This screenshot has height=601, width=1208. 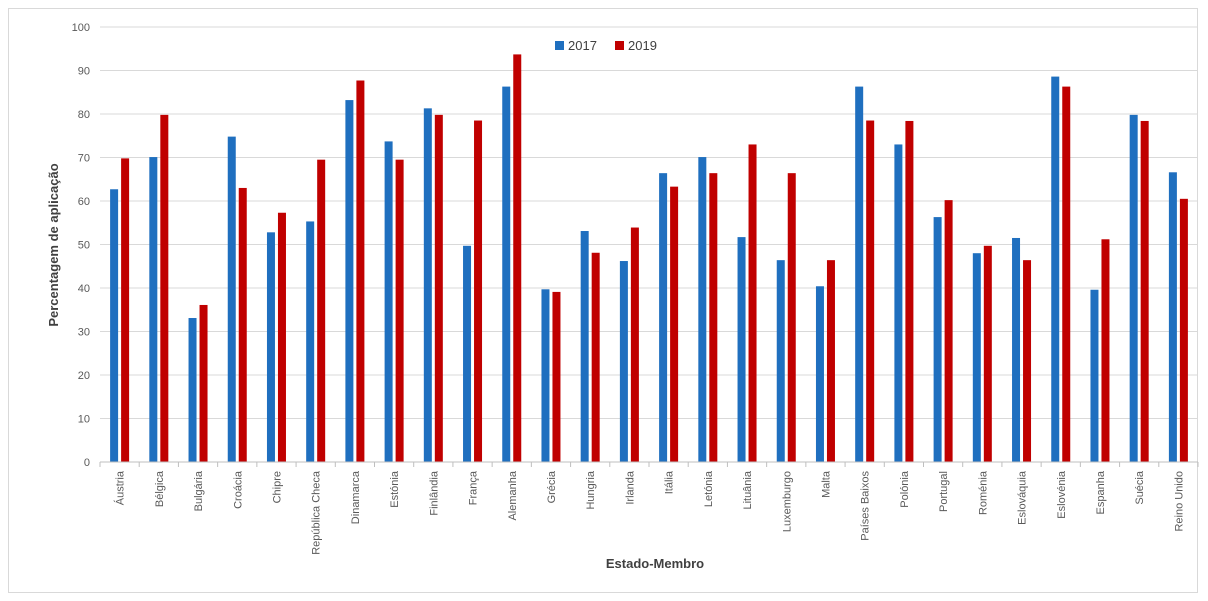 I want to click on x-tick-label: Espanha, so click(x=1101, y=492).